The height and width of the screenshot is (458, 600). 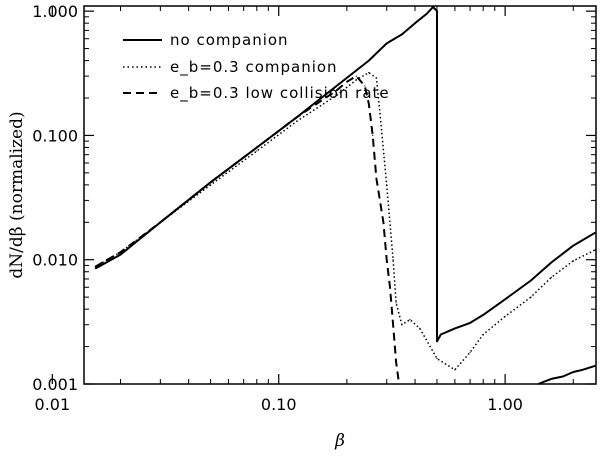 I want to click on legend-label-companion: e_b=0.3 companion, so click(x=254, y=67).